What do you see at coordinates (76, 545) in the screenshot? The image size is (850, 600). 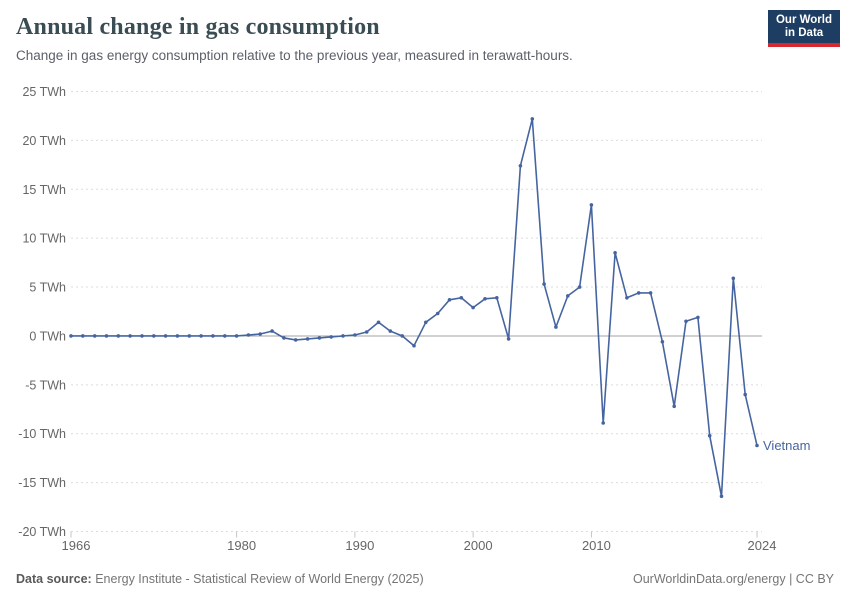 I see `x-axis-tick-label: 1966` at bounding box center [76, 545].